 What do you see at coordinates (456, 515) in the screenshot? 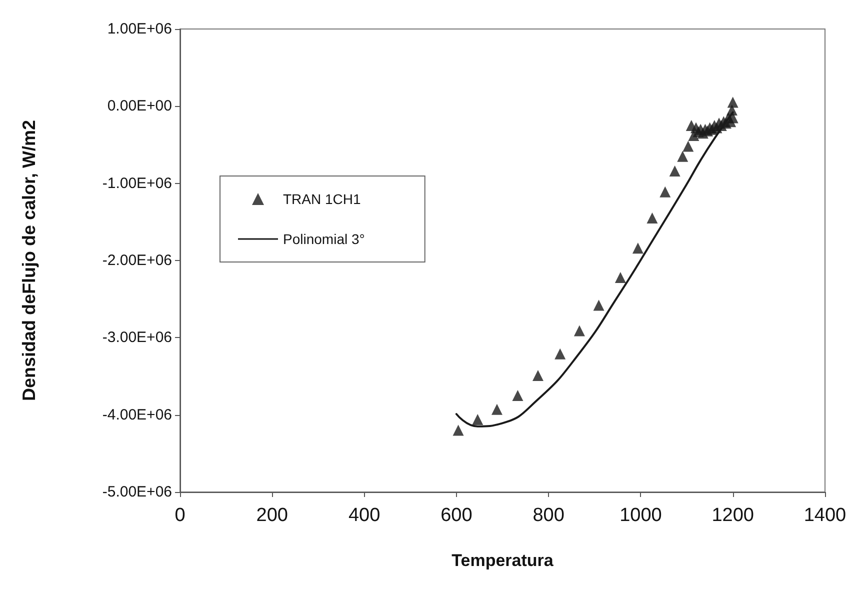
I see `x-tick-label: 600` at bounding box center [456, 515].